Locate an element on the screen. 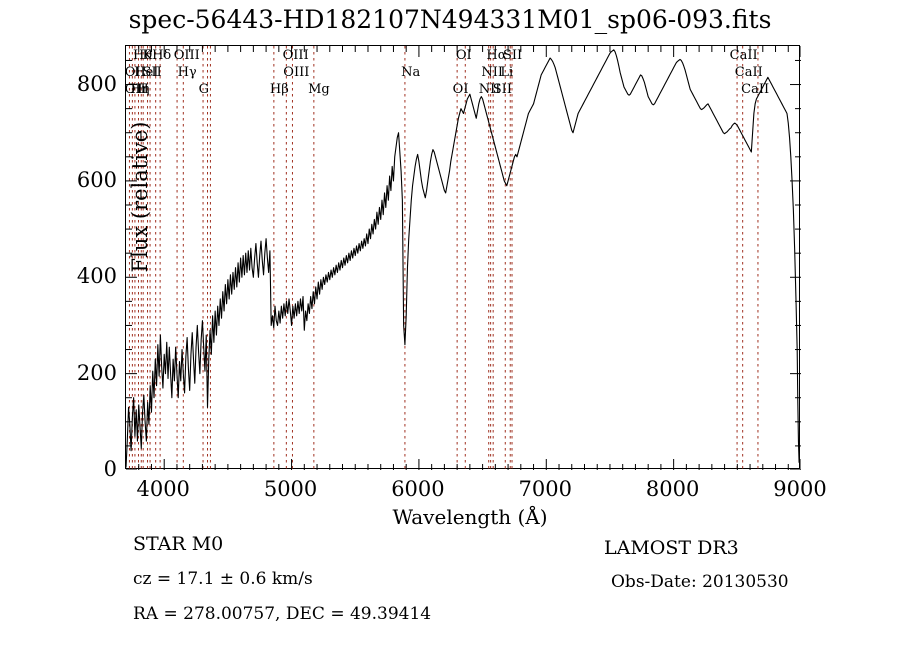 The width and height of the screenshot is (900, 649). survey-text: LAMOST DR3 is located at coordinates (671, 548).